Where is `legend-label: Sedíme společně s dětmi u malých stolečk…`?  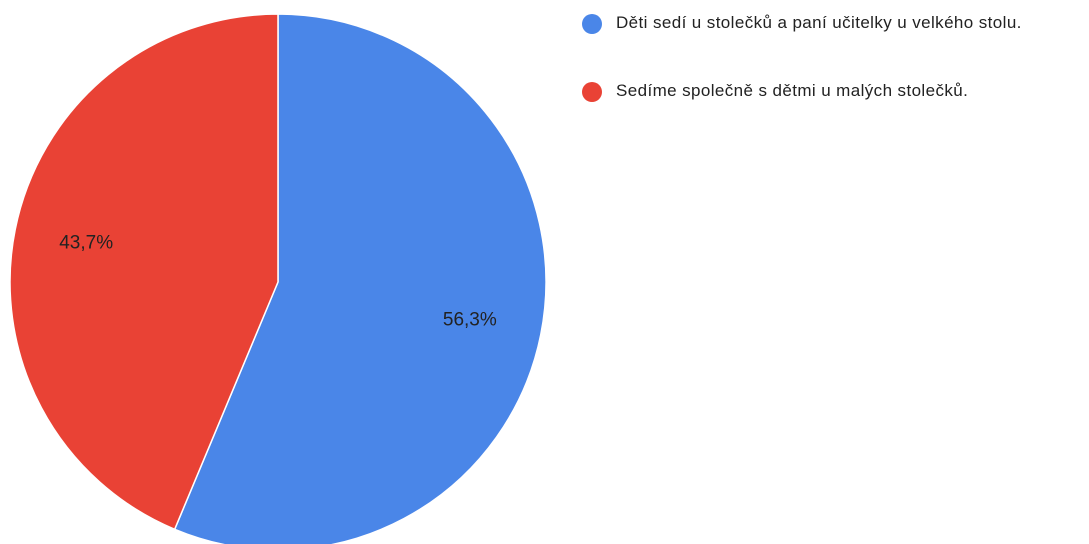 legend-label: Sedíme společně s dětmi u malých stolečk… is located at coordinates (792, 90).